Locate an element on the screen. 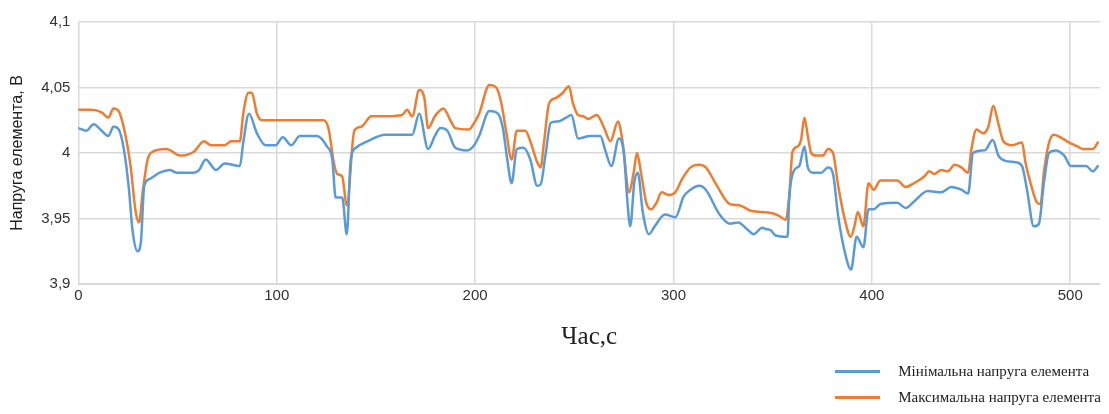  legend-label: Мінімальна напруга елемента is located at coordinates (994, 371).